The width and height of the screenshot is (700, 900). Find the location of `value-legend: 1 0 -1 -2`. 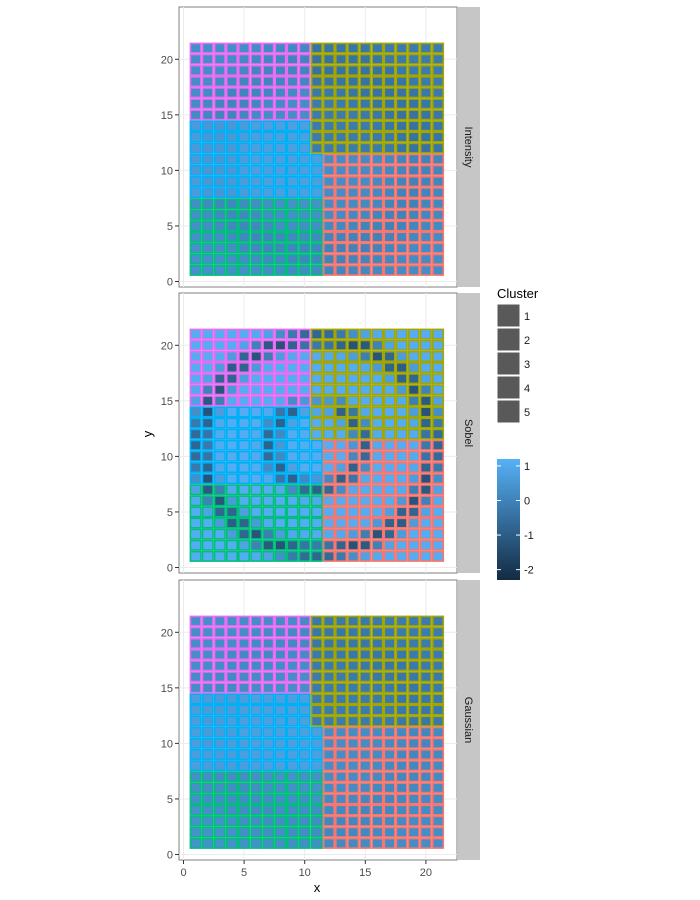

value-legend: 1 0 -1 -2 is located at coordinates (515, 519).